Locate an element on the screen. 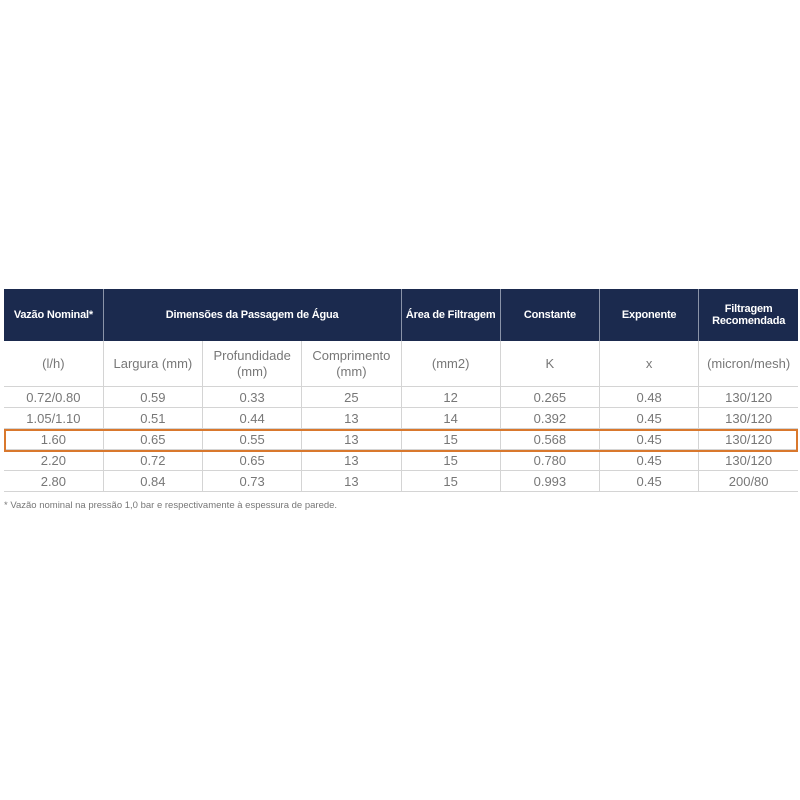 This screenshot has width=800, height=800. table-cell: 0.33 is located at coordinates (251, 397).